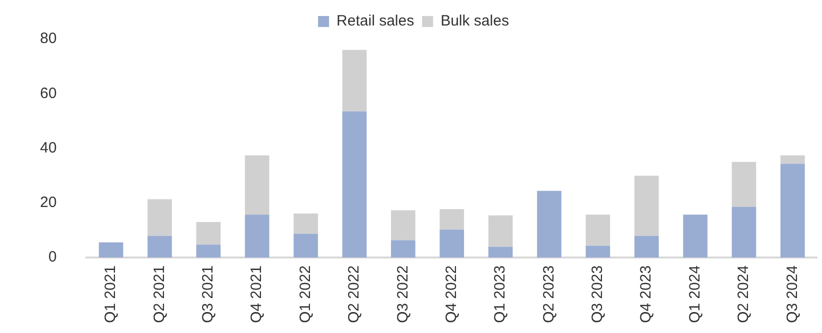 This screenshot has width=822, height=333. Describe the element at coordinates (208, 294) in the screenshot. I see `x-tick-label: Q3 2021` at that location.